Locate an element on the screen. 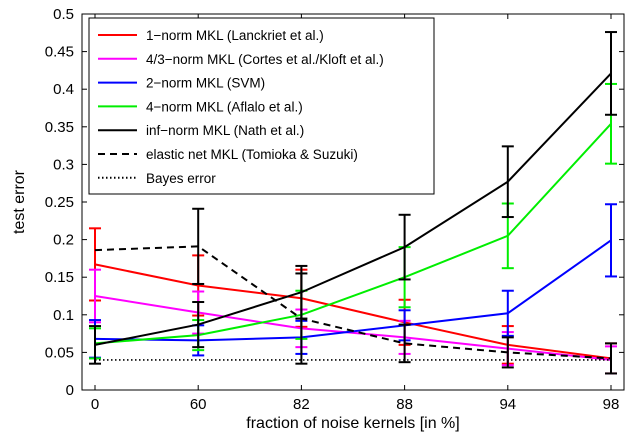  x-tick-label-3: 88 is located at coordinates (404, 404).